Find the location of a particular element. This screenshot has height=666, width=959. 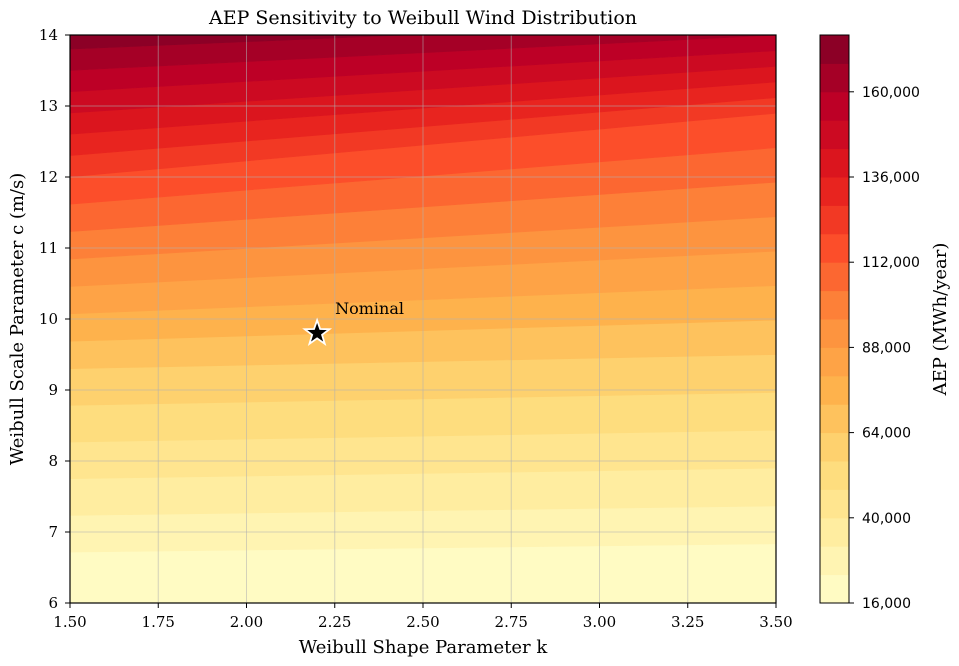

x-tick-label: 2.00 is located at coordinates (246, 622).